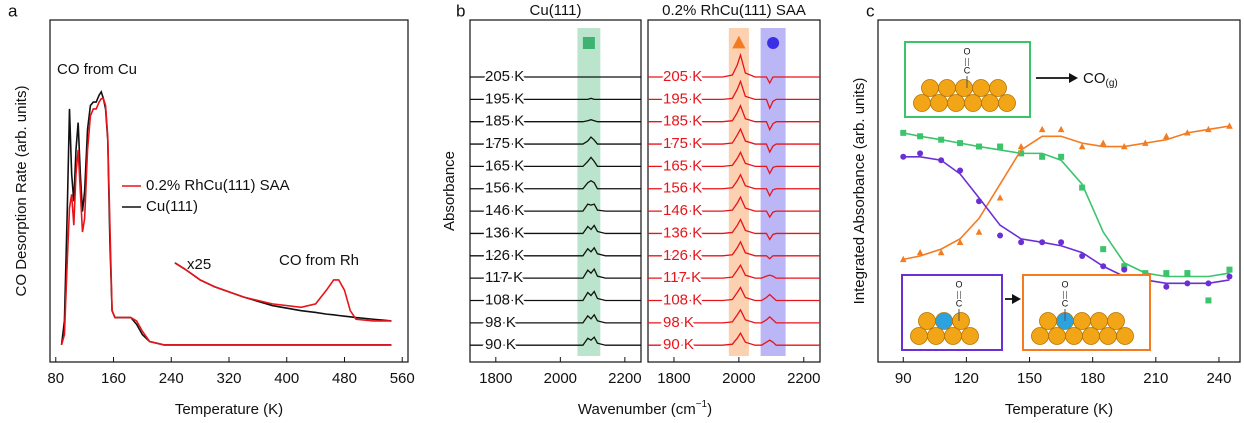 The width and height of the screenshot is (1244, 423). Describe the element at coordinates (673, 378) in the screenshot. I see `x-tick-label: 1800` at that location.